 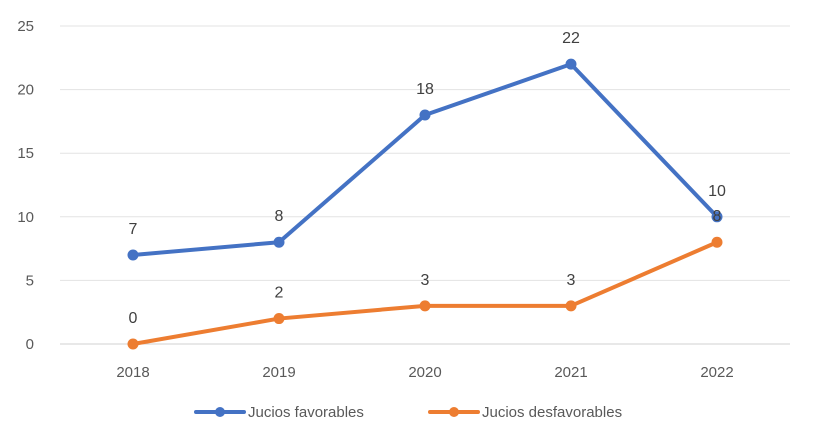 I want to click on legend: Jucios favorables Jucios desfavorables, so click(x=408, y=412).